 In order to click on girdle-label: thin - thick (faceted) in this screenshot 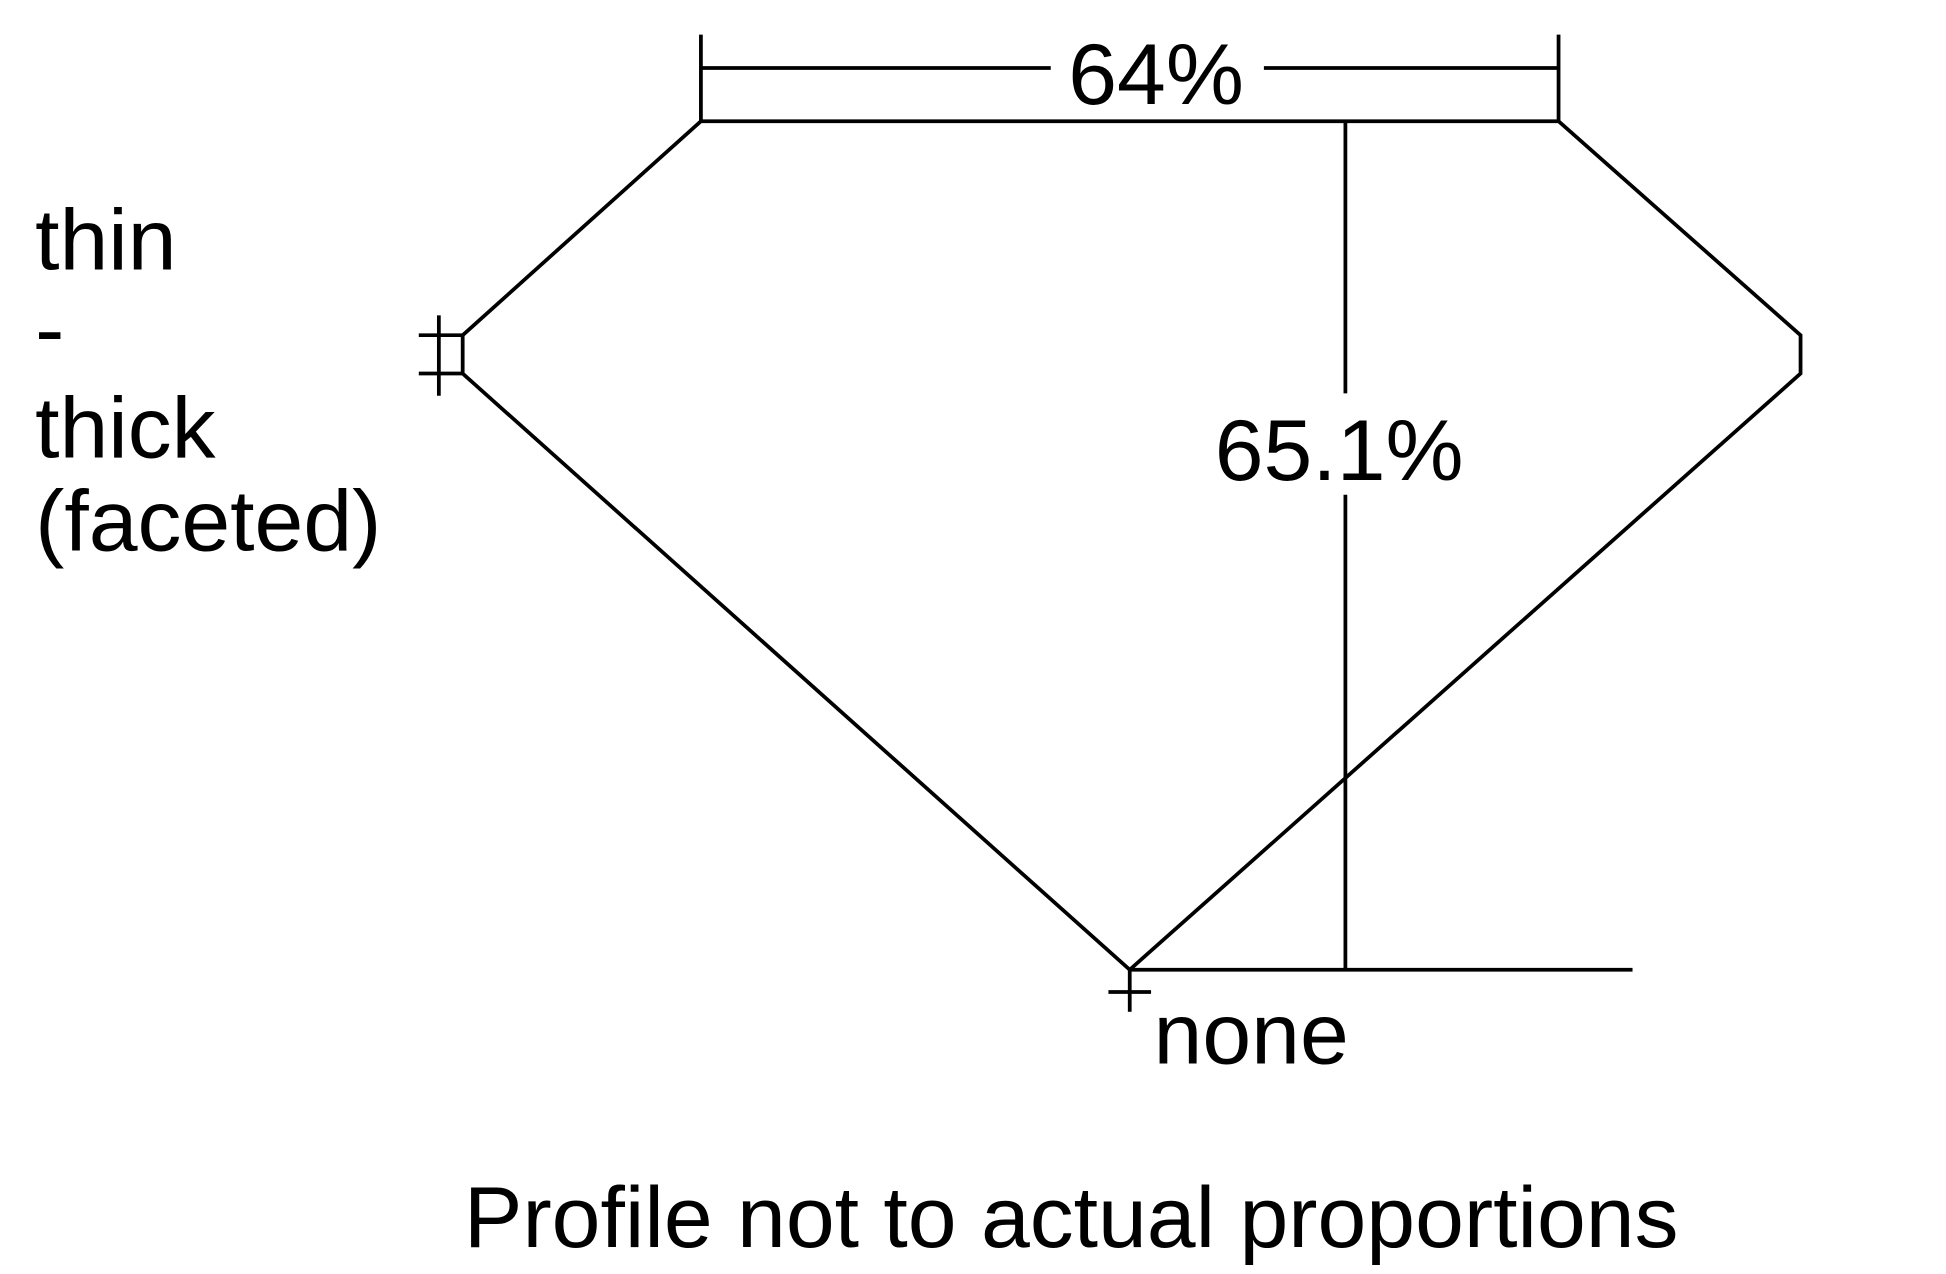, I will do `click(208, 380)`.